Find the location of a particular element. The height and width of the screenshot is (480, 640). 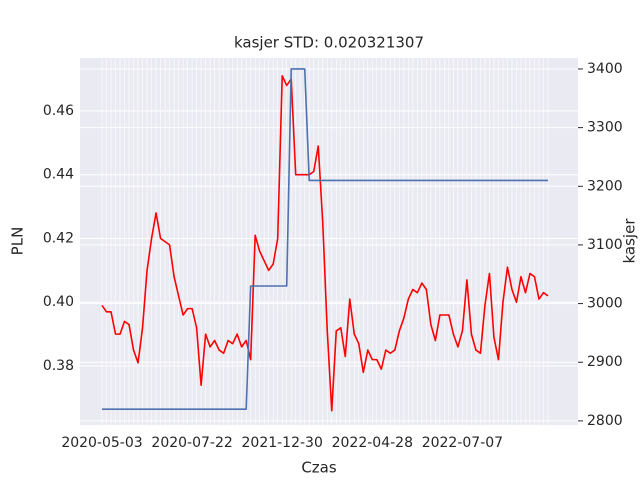

y-tick-label: 0.38 is located at coordinates (58, 366).